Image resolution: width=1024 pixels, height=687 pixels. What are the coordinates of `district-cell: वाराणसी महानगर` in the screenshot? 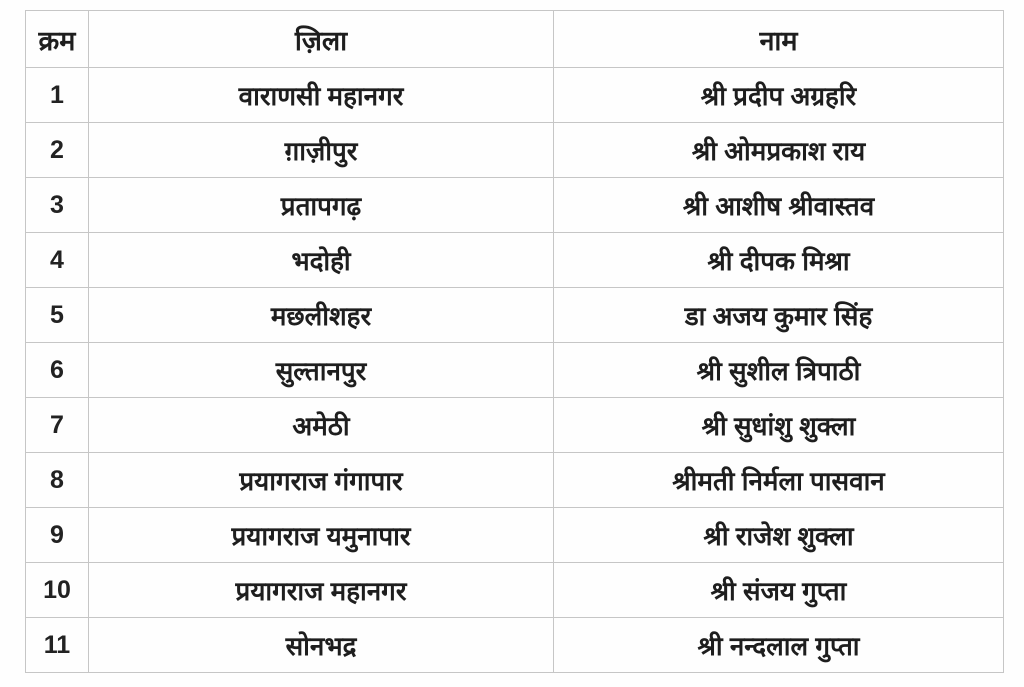 It's located at (321, 95).